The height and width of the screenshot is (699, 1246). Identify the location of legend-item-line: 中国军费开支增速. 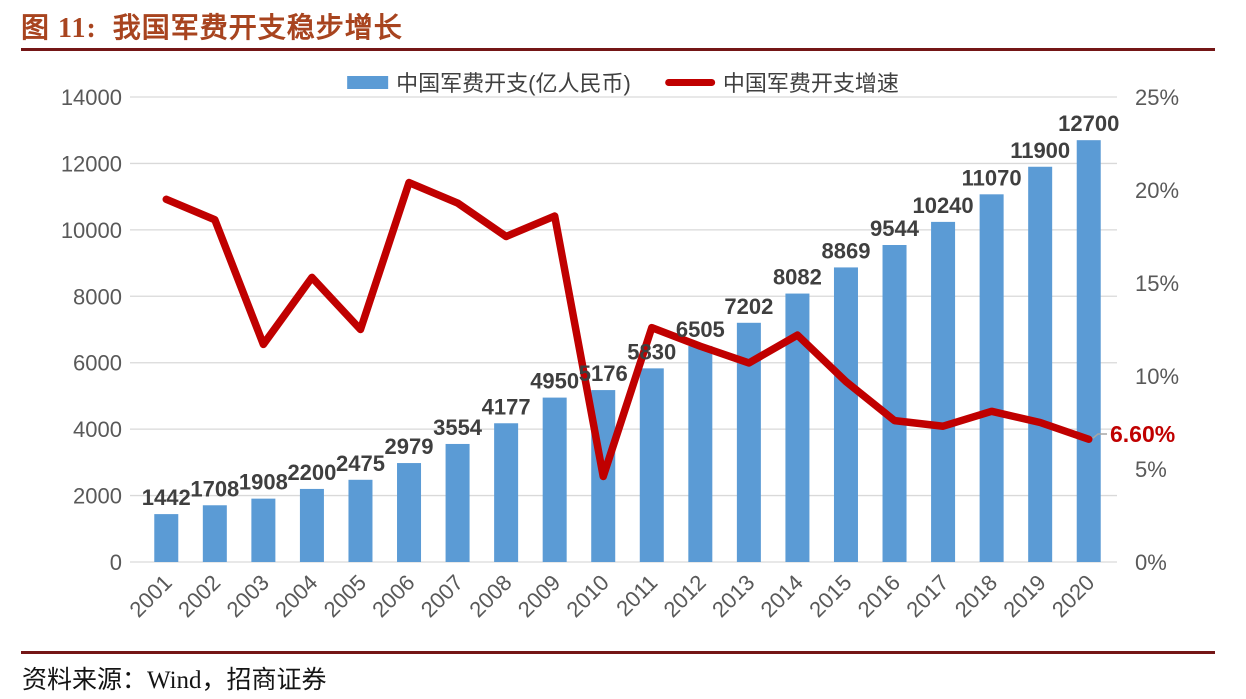
(781, 82).